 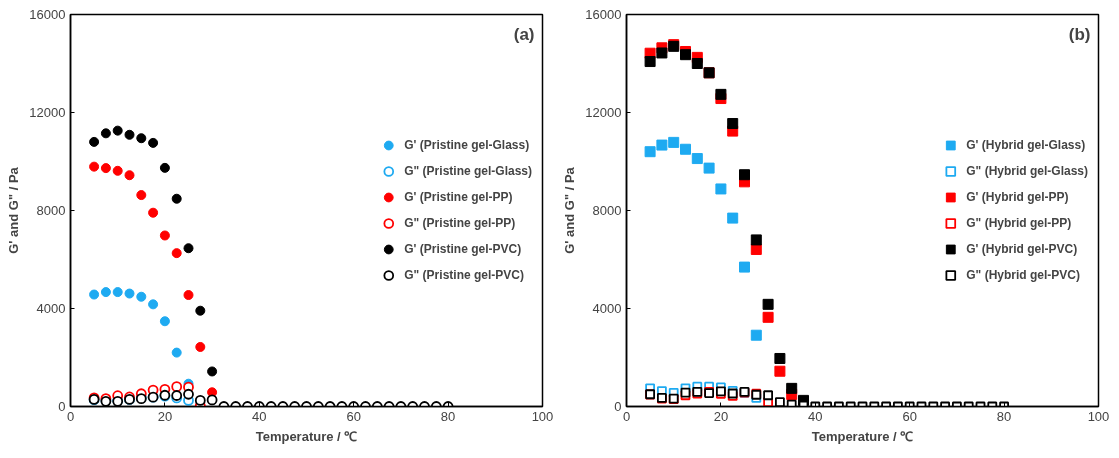 What do you see at coordinates (468, 171) in the screenshot?
I see `legend-label: G" (Pristine gel-Glass)` at bounding box center [468, 171].